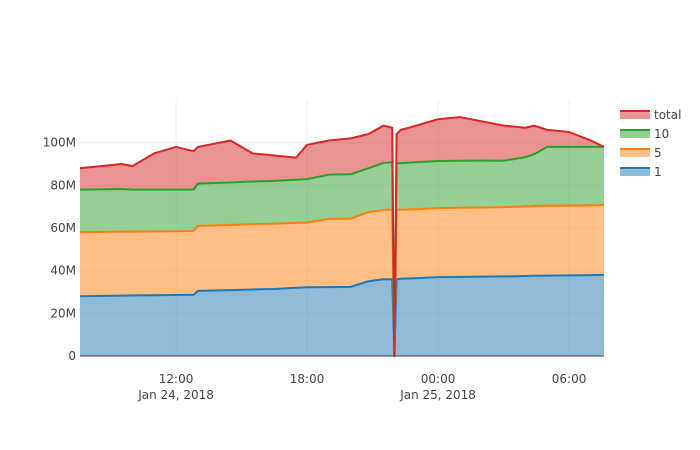  I want to click on y-tick-label: 20M, so click(63, 313).